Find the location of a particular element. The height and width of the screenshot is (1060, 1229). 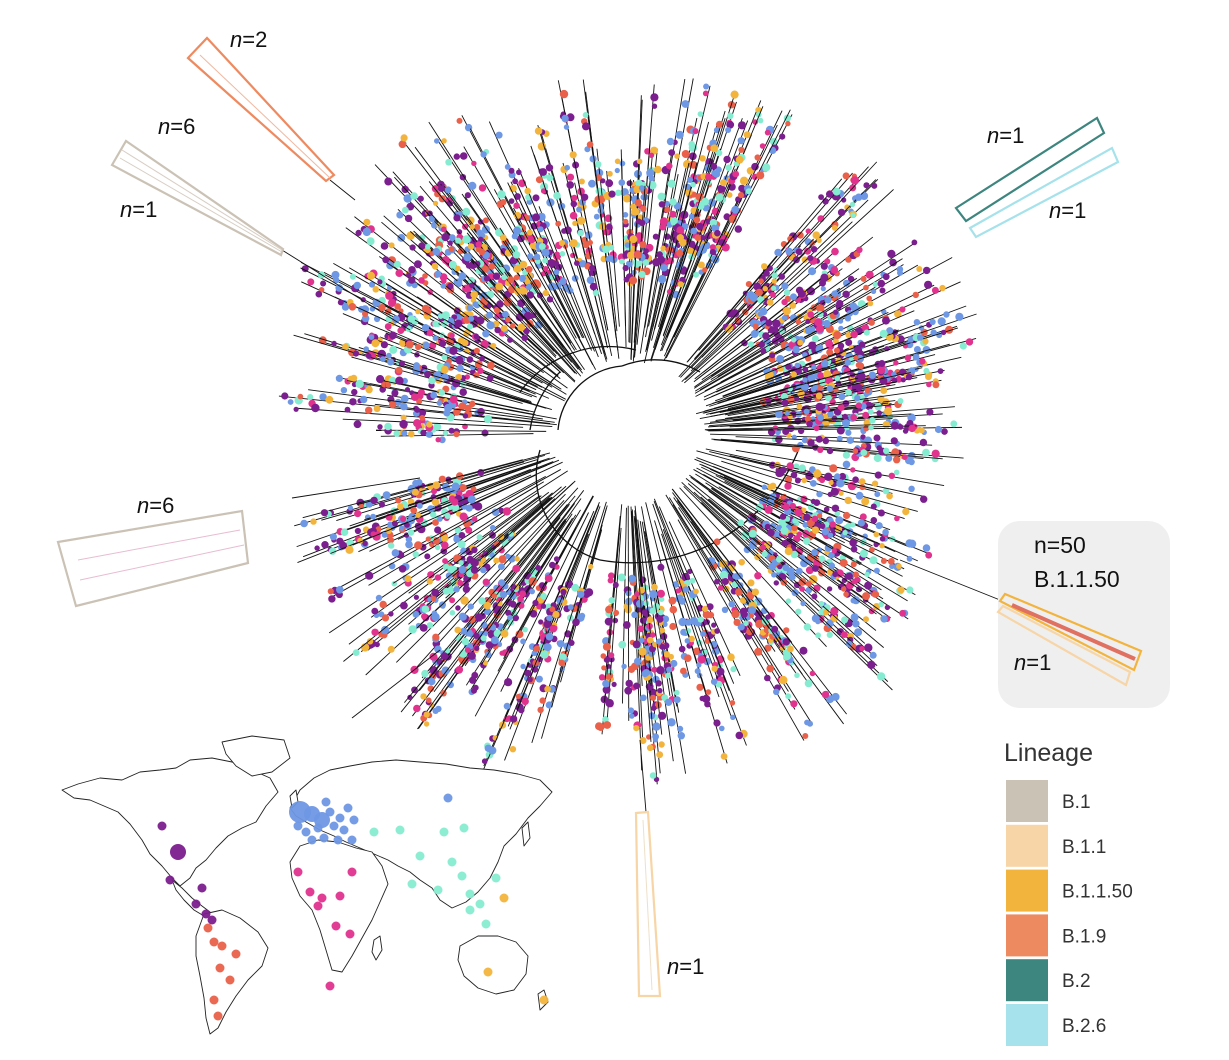

map-point-central-america is located at coordinates (196, 904).